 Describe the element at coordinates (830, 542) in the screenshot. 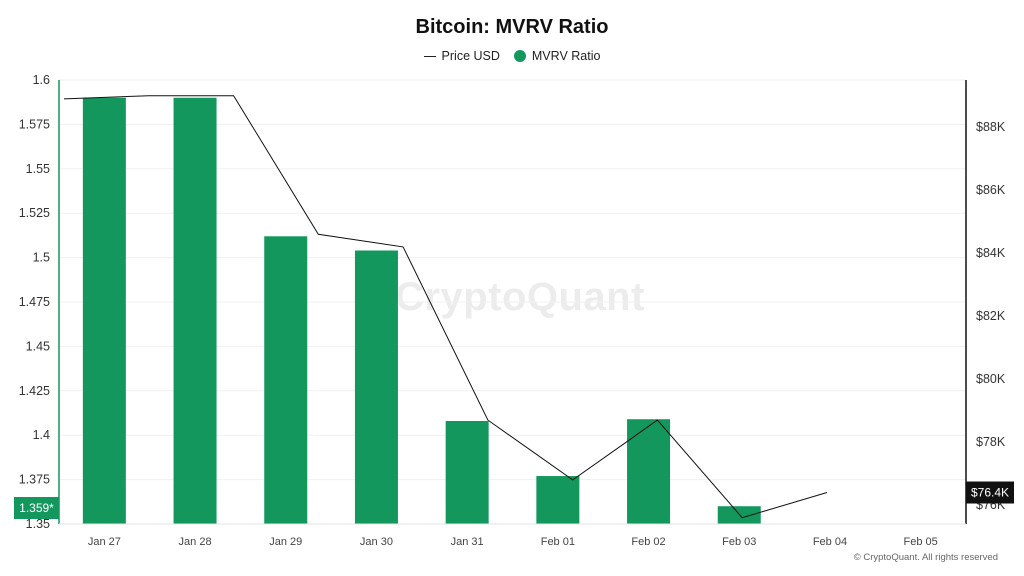

I see `x-tick-label: Feb 04` at that location.